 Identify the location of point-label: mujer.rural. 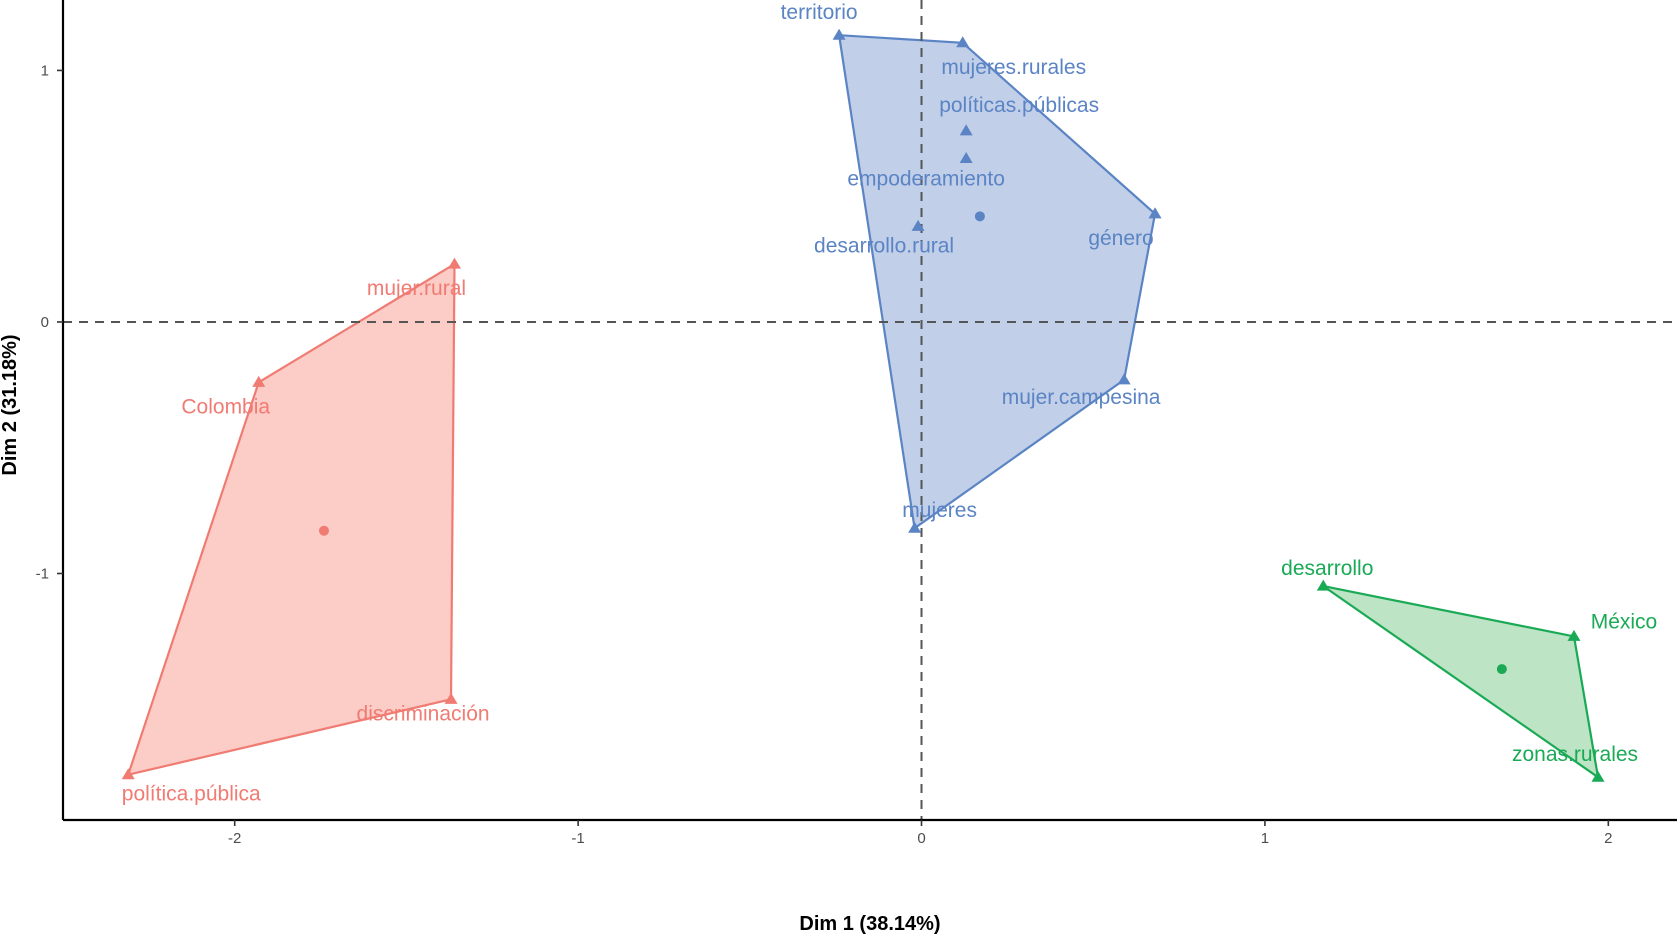
(416, 288).